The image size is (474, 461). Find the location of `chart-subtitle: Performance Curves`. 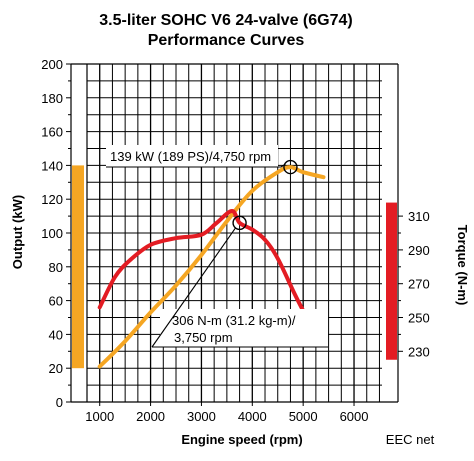

chart-subtitle: Performance Curves is located at coordinates (226, 40).